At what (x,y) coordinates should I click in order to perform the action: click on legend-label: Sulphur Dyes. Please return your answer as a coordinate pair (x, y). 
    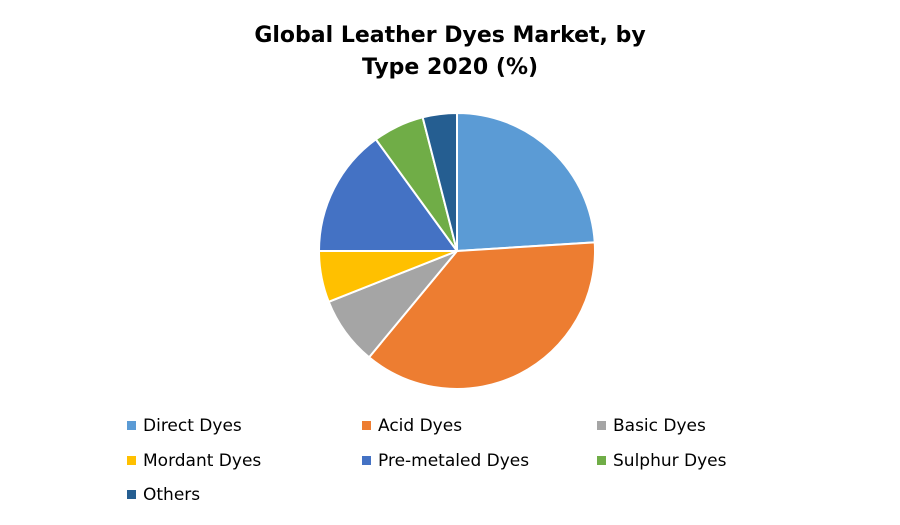
    Looking at the image, I should click on (670, 461).